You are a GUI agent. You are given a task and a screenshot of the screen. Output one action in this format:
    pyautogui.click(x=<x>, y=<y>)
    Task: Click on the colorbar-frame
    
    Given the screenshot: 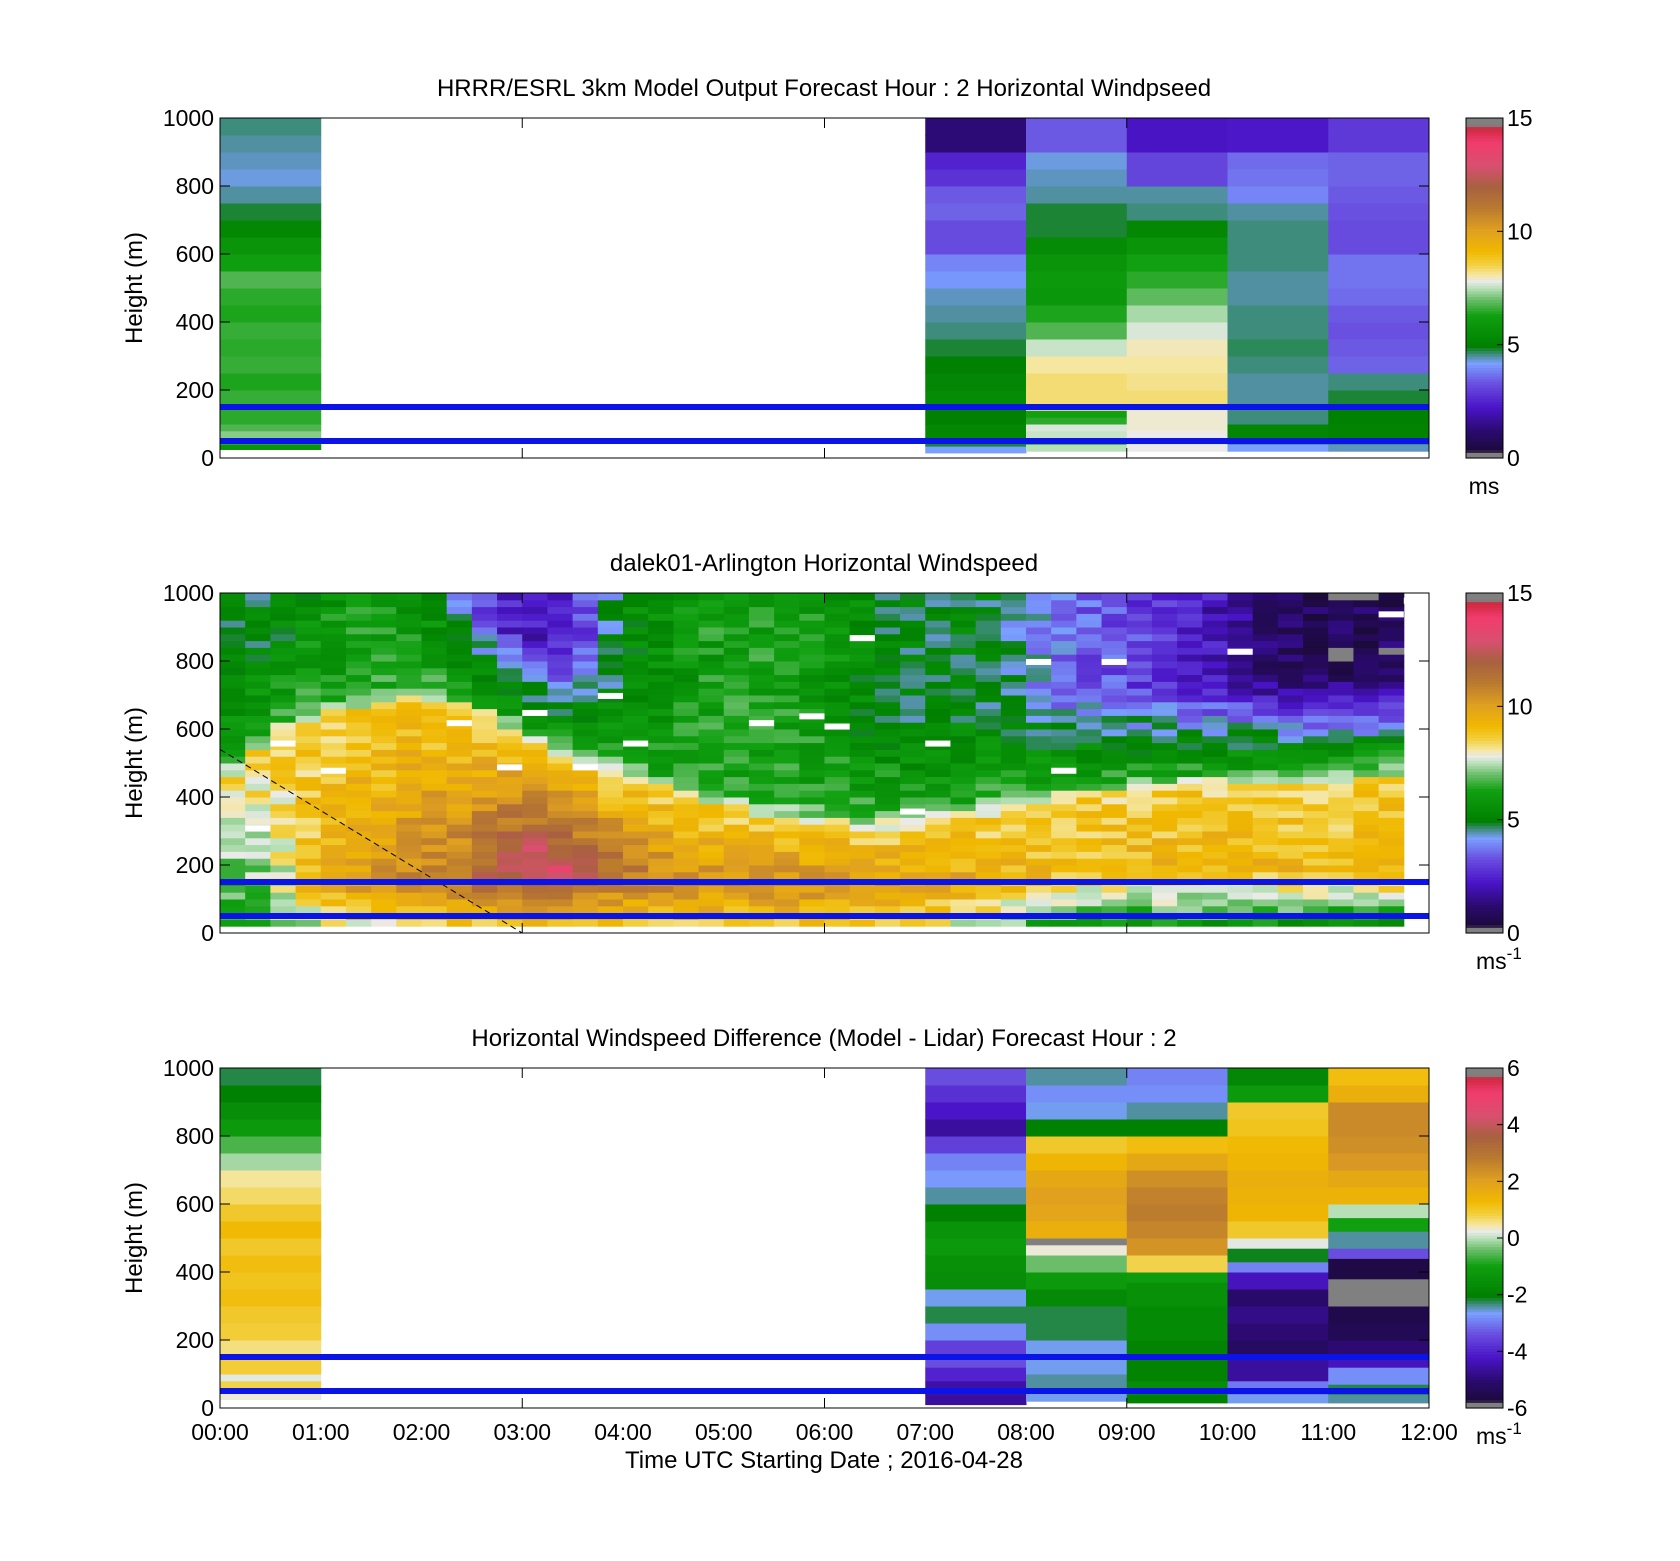 What is the action you would take?
    pyautogui.click(x=1484, y=763)
    